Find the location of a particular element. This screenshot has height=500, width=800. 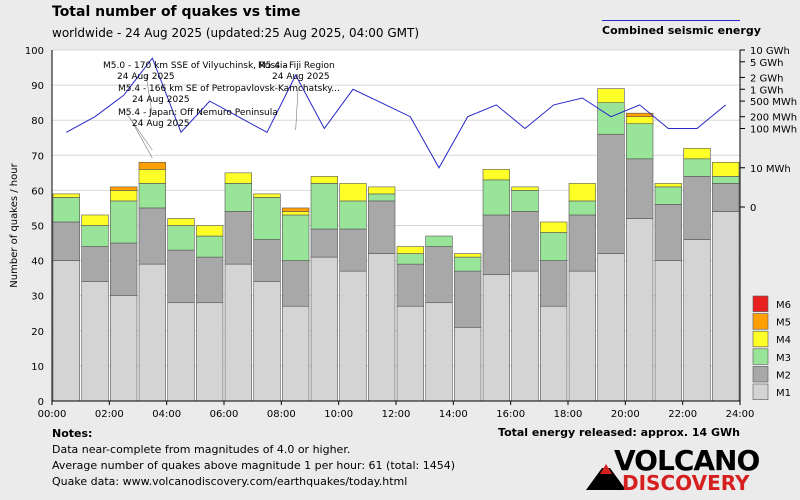

x-tick-label: 14:00 is located at coordinates (453, 414).